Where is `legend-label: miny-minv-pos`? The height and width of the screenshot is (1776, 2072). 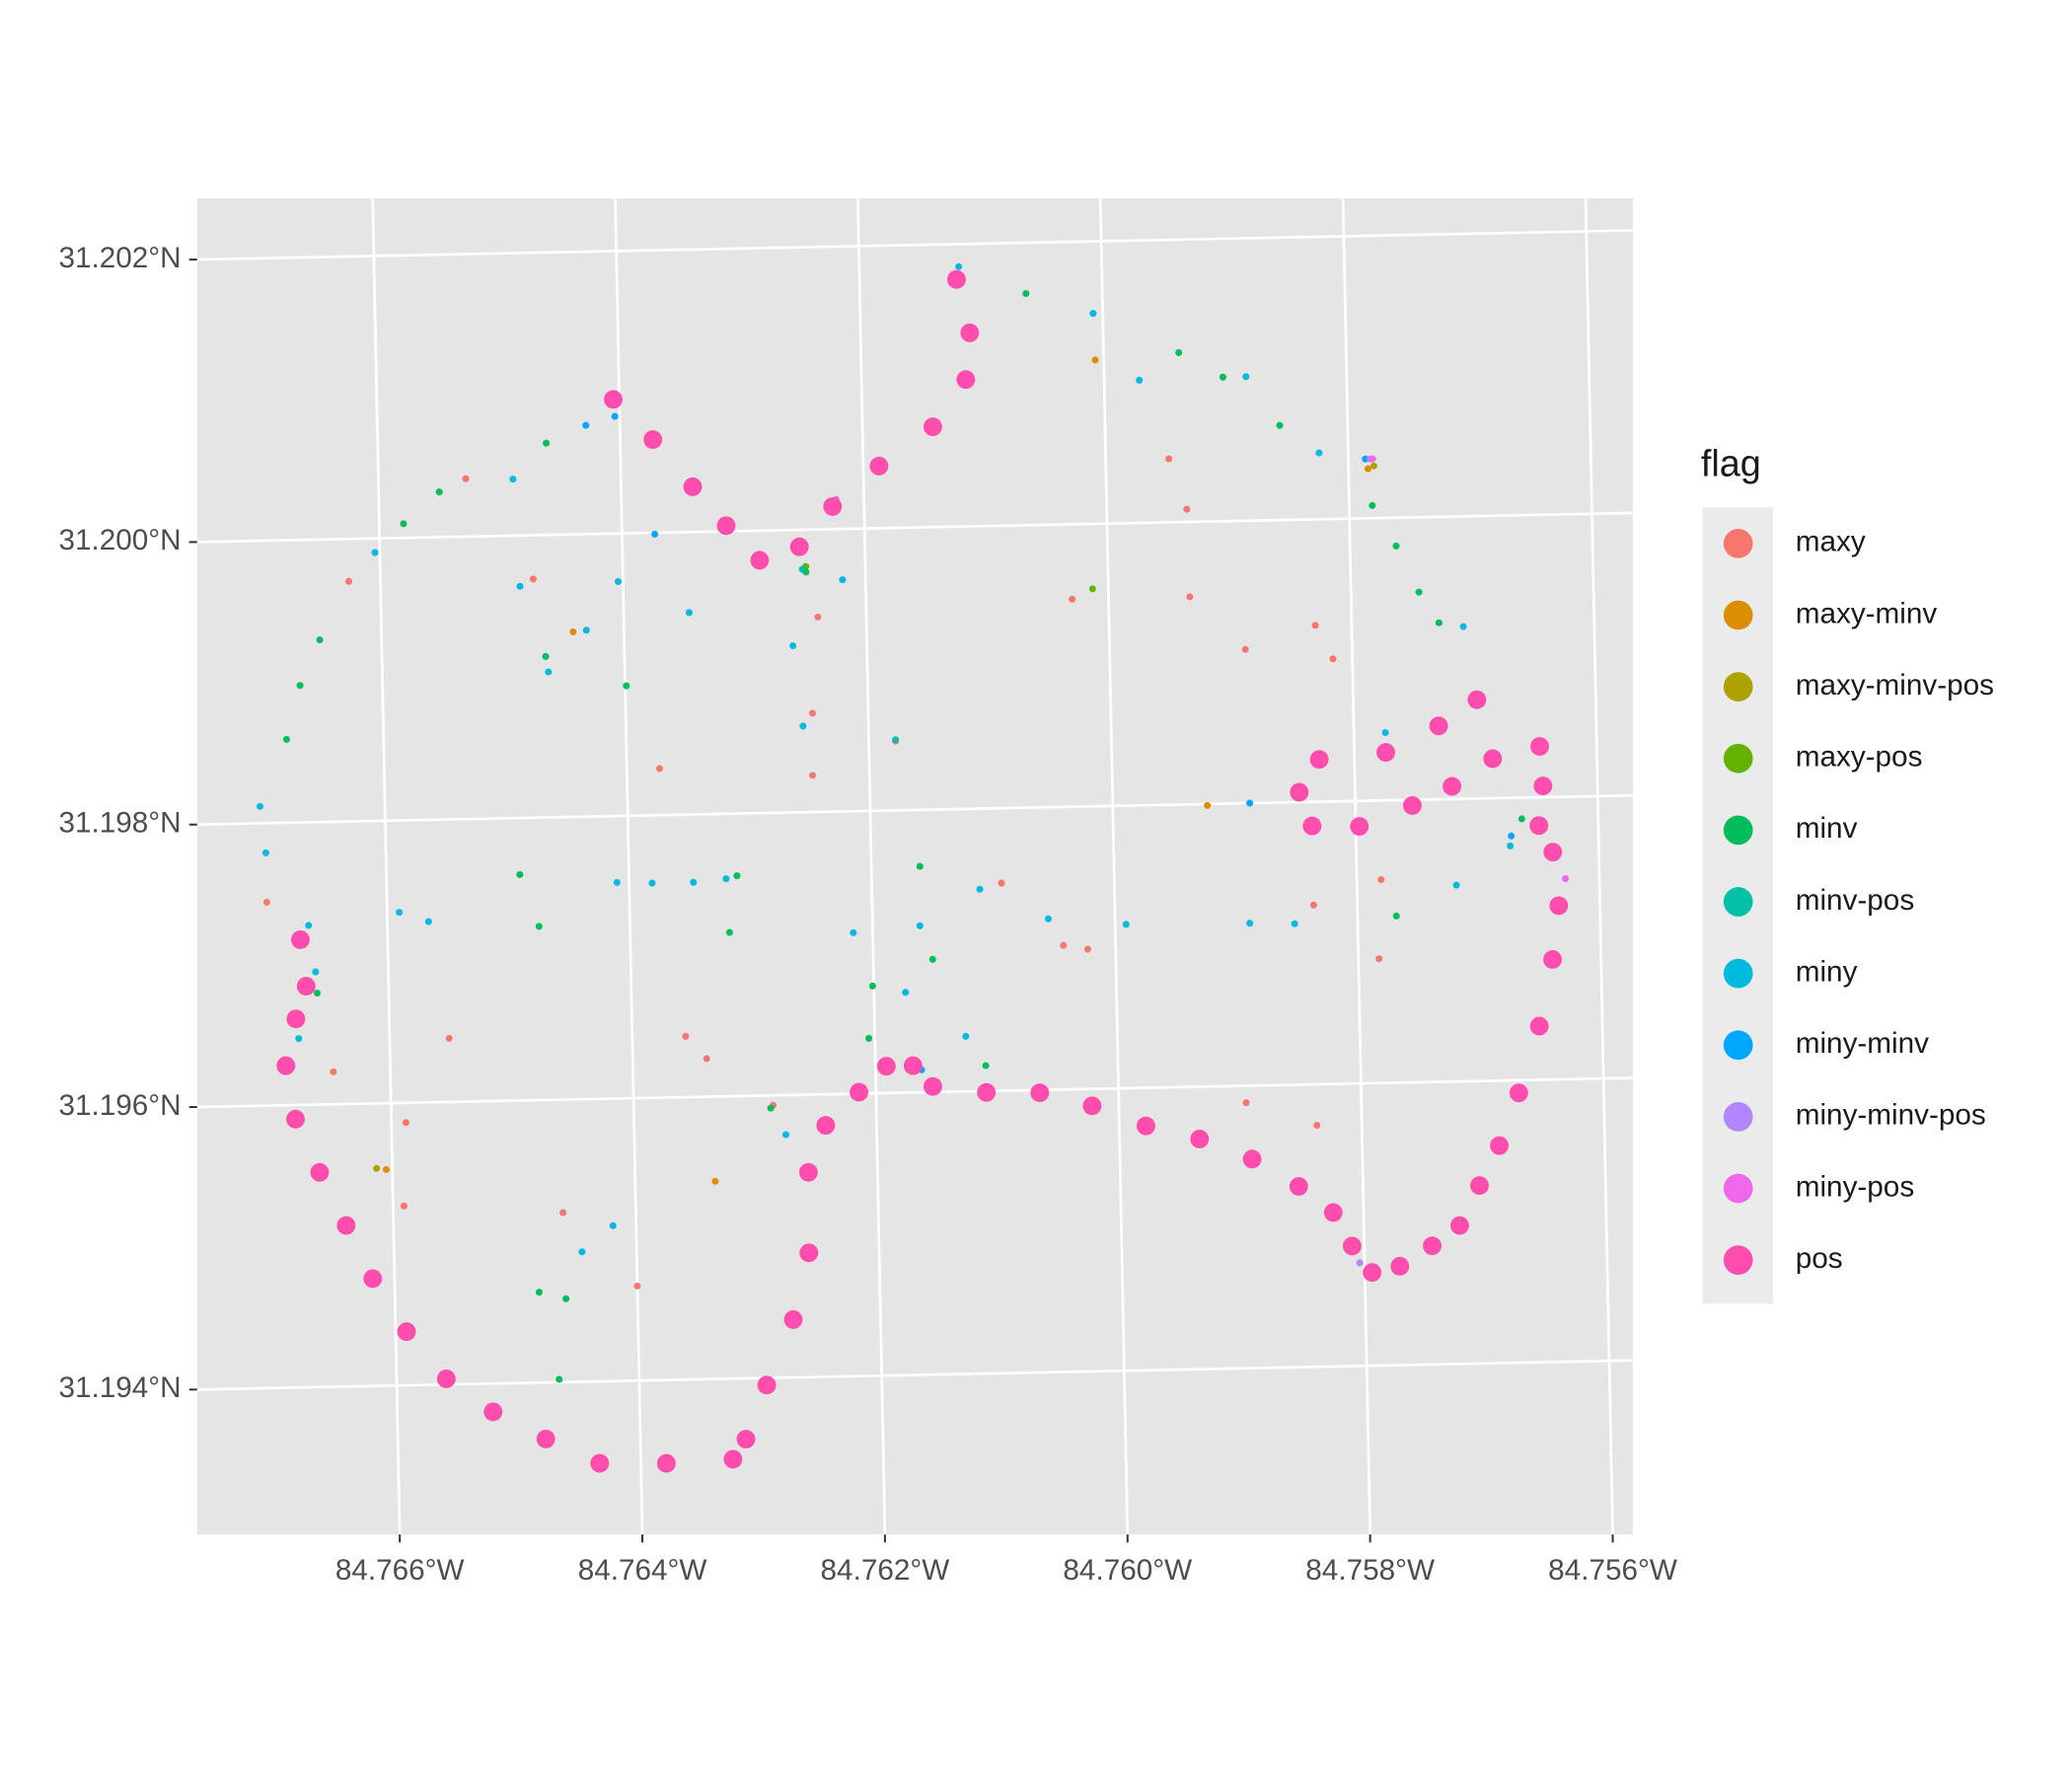
legend-label: miny-minv-pos is located at coordinates (1891, 1115).